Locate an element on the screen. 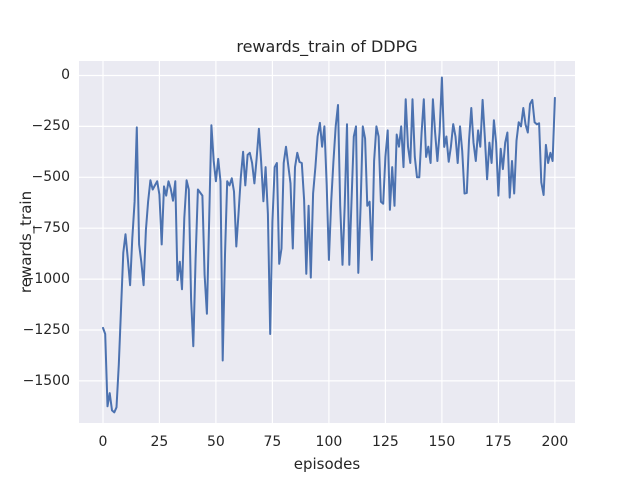 This screenshot has width=640, height=480. y-tick-label: −750 is located at coordinates (50, 228).